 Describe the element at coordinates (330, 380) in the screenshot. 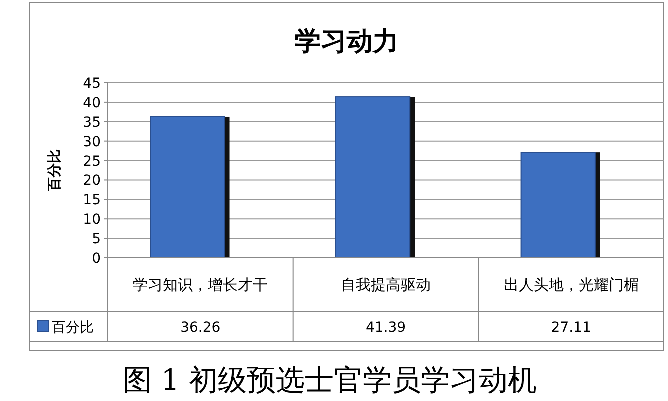

I see `caption: 图 1 初级预选士官学员学习动机` at that location.